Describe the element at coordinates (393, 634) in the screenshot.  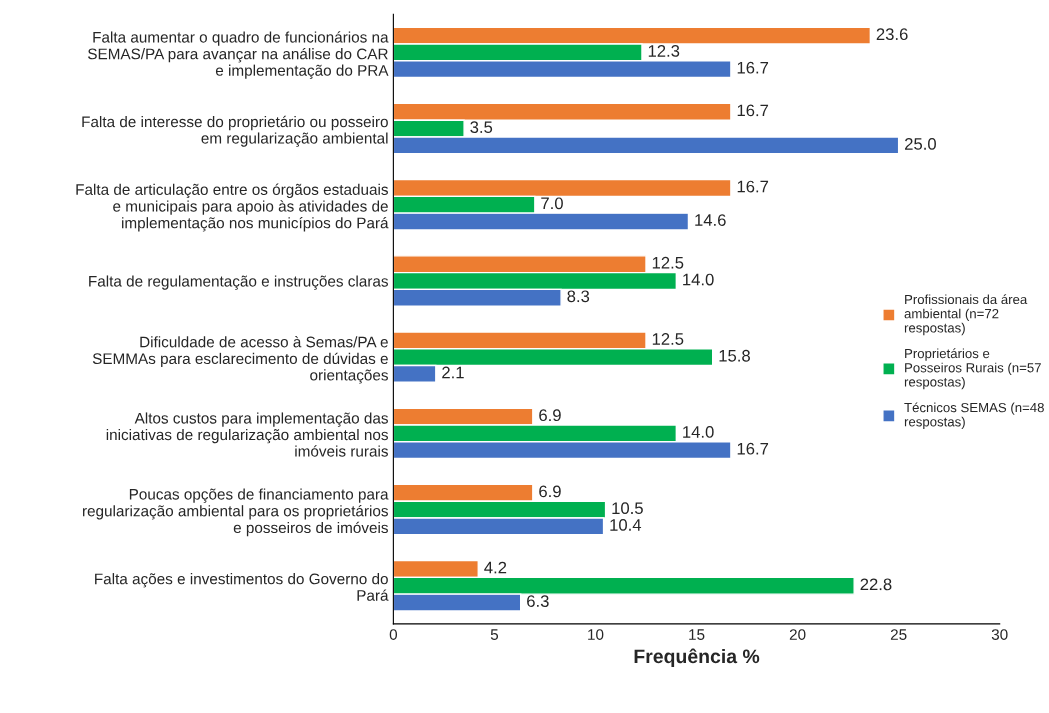
I see `x-tick-label: 0` at that location.